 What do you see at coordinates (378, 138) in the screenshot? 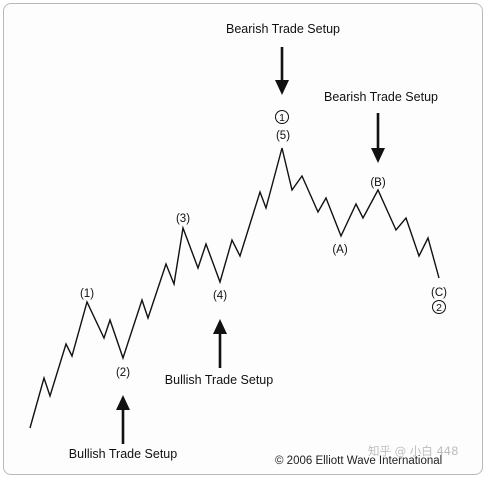
I see `arrow-bearish-right` at bounding box center [378, 138].